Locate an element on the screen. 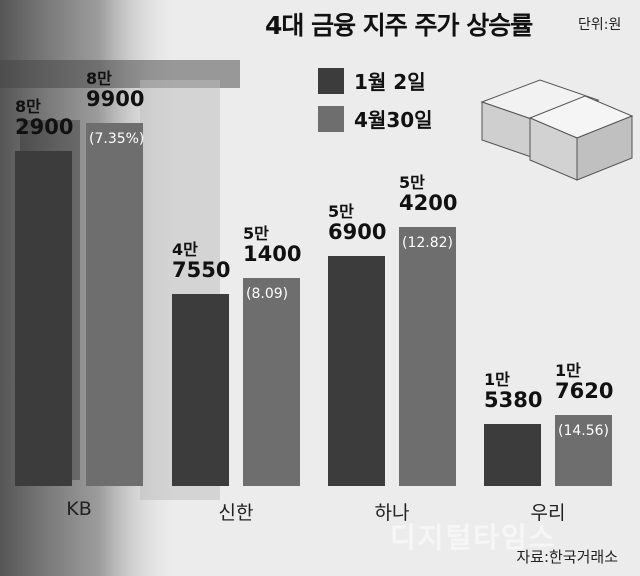 The width and height of the screenshot is (640, 576). bar-신한-series2 is located at coordinates (271, 382).